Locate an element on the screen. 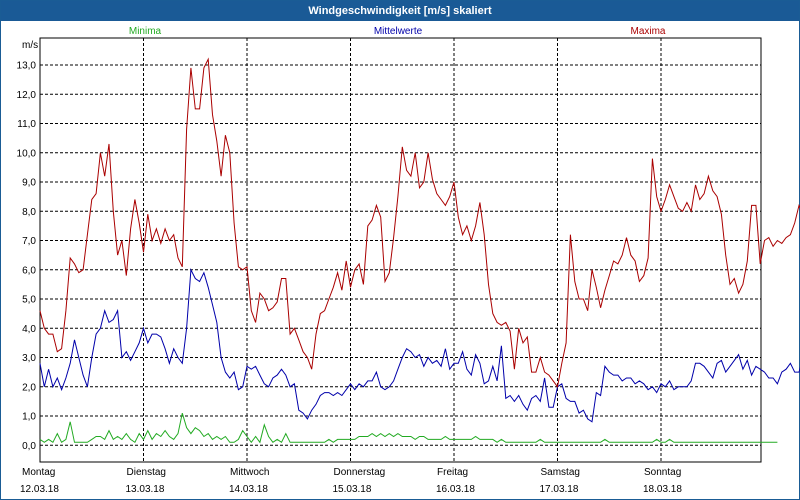 The height and width of the screenshot is (500, 800). y-tick-label: 2,0 is located at coordinates (29, 387).